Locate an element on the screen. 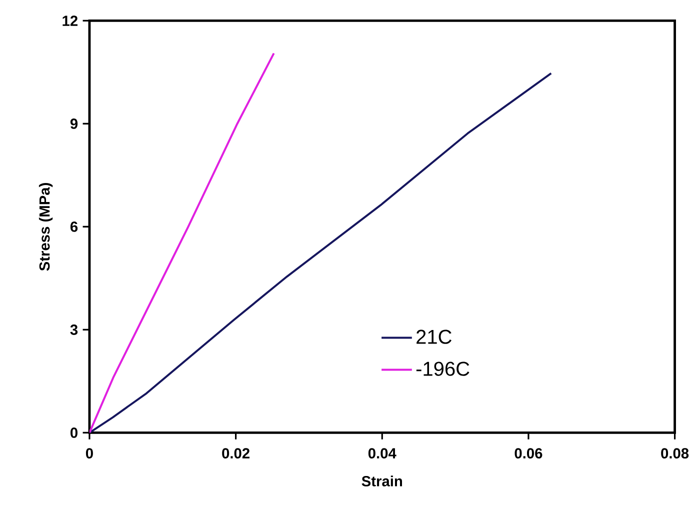 Image resolution: width=696 pixels, height=519 pixels. y-axis-title: Stress (MPa) is located at coordinates (45, 227).